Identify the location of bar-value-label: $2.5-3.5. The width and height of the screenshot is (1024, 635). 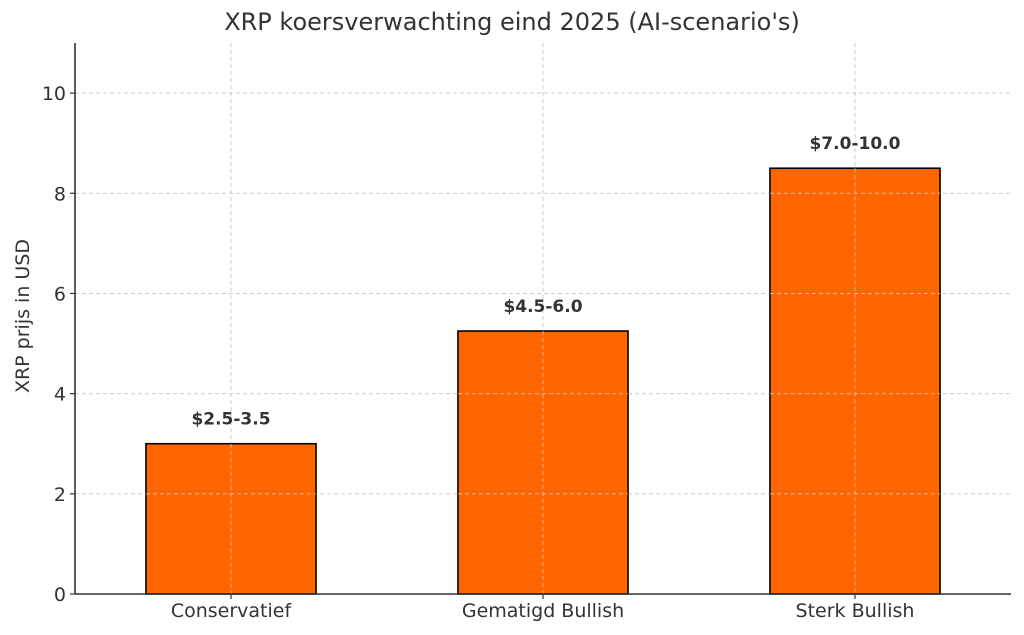
(230, 420).